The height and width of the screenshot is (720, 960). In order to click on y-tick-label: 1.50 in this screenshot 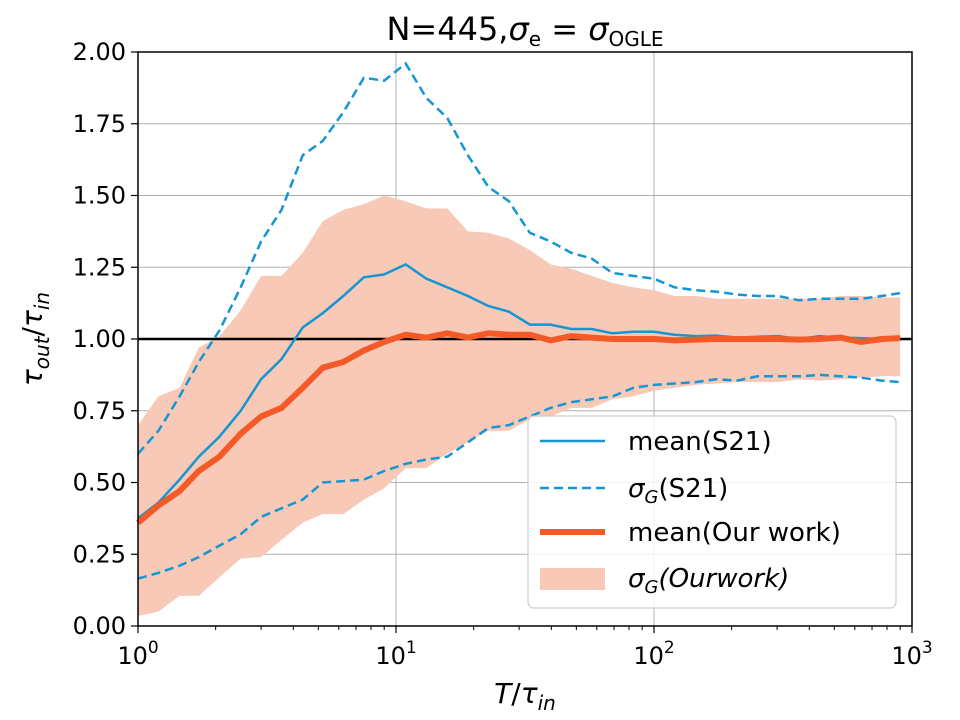, I will do `click(99, 196)`.